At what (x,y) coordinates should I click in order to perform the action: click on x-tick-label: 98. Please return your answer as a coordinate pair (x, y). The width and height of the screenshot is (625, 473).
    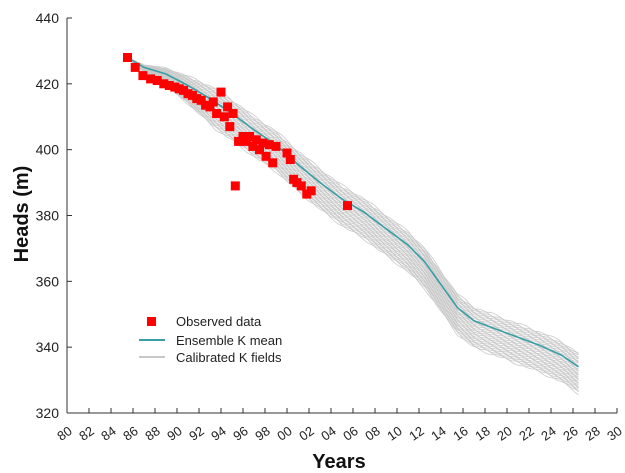
    Looking at the image, I should click on (262, 433).